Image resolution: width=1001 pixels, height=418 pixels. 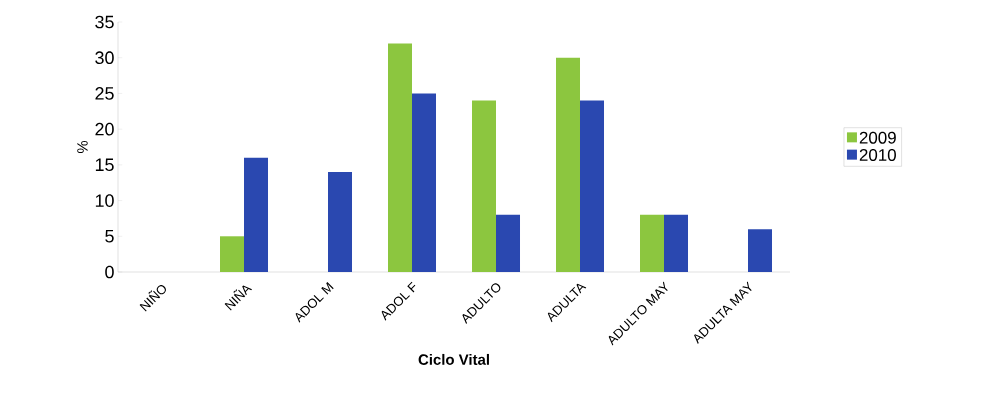 What do you see at coordinates (877, 137) in the screenshot?
I see `legend-label: 2009` at bounding box center [877, 137].